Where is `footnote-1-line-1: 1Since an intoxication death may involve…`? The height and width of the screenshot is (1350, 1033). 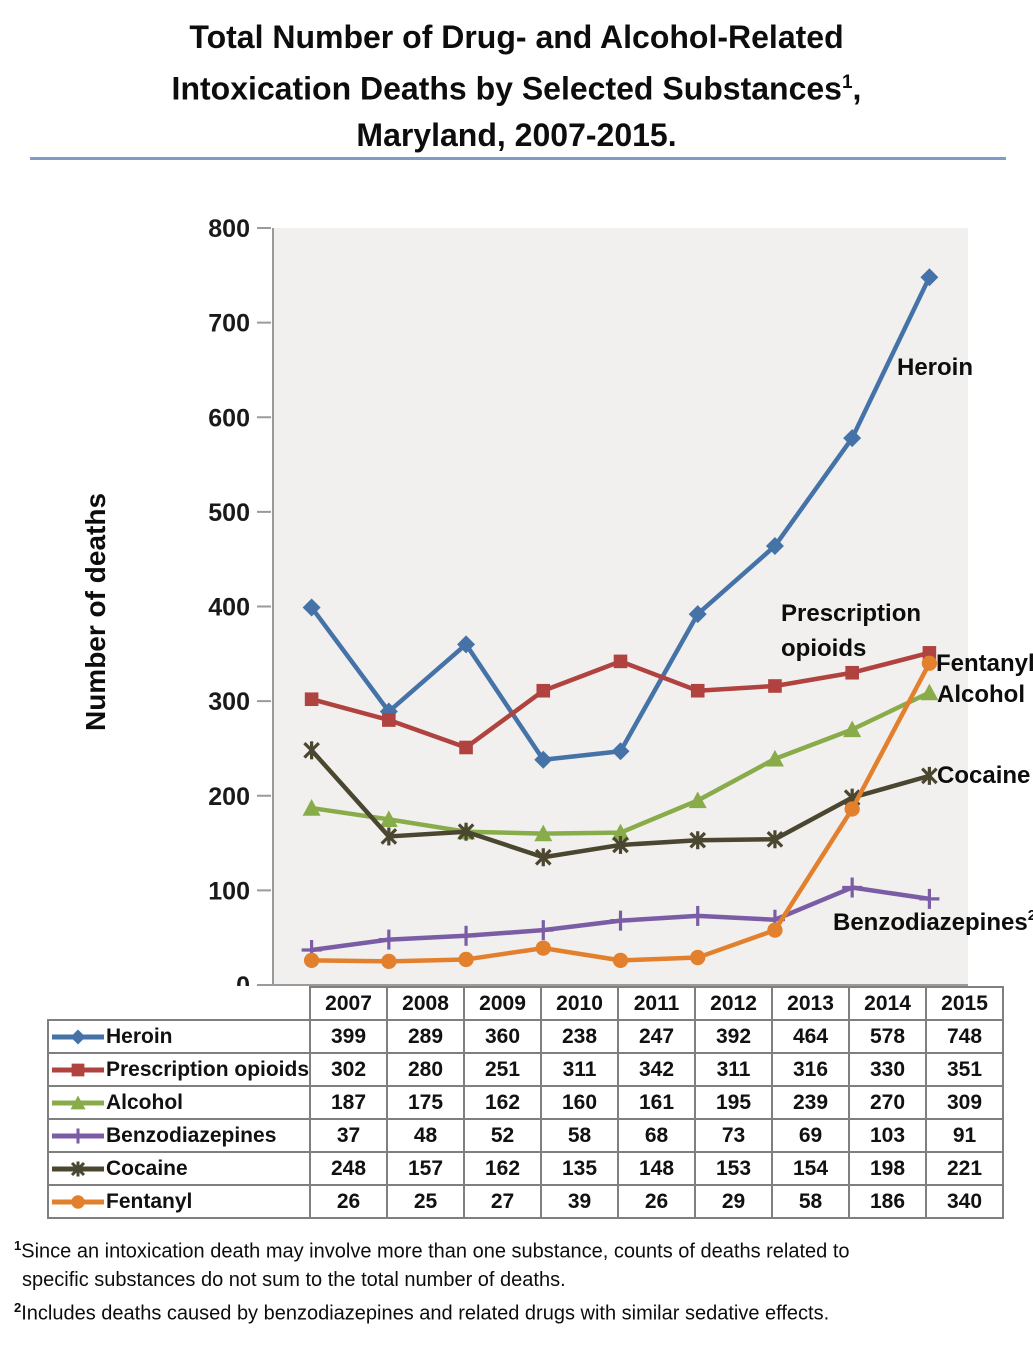 footnote-1-line-1: 1Since an intoxication death may involve… is located at coordinates (432, 1249).